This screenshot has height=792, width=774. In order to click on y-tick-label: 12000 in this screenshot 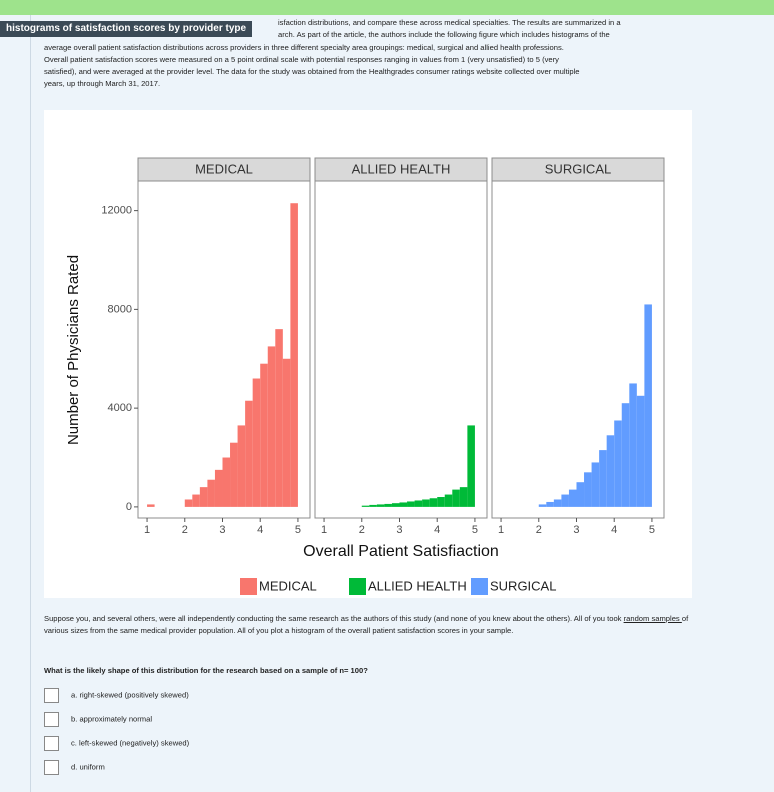, I will do `click(116, 211)`.